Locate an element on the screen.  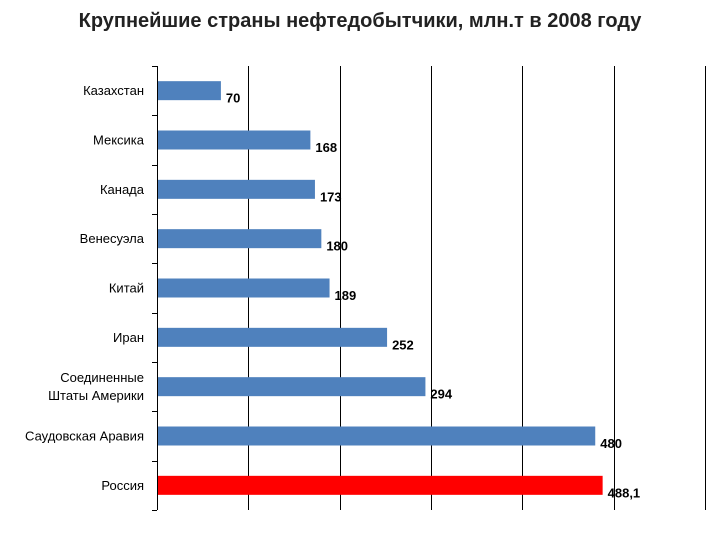
category-label: Венесуэла is located at coordinates (112, 238).